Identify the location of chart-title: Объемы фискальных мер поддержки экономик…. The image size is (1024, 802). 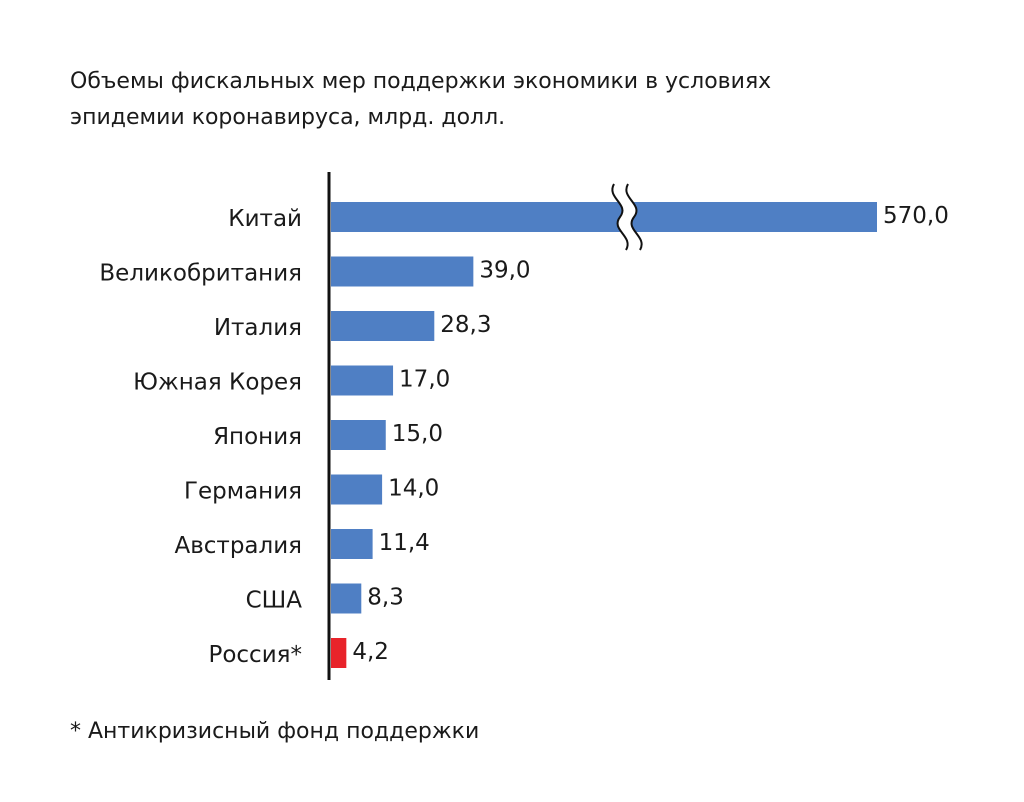
(420, 99).